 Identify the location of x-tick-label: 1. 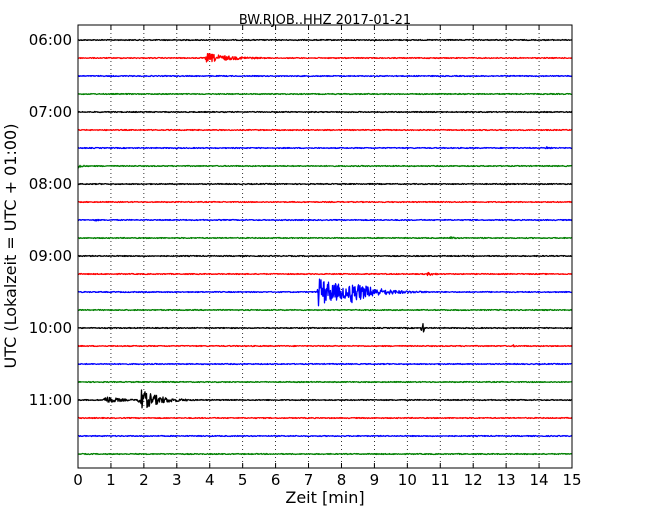
(111, 480).